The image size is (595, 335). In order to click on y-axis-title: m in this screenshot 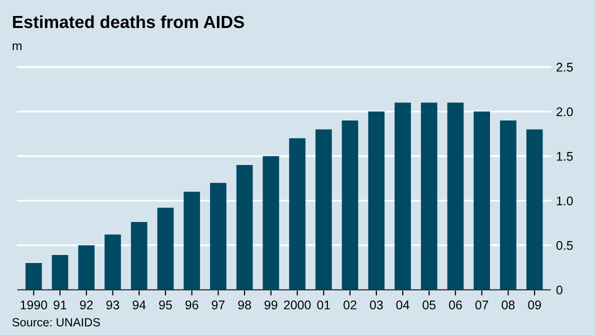, I will do `click(17, 46)`.